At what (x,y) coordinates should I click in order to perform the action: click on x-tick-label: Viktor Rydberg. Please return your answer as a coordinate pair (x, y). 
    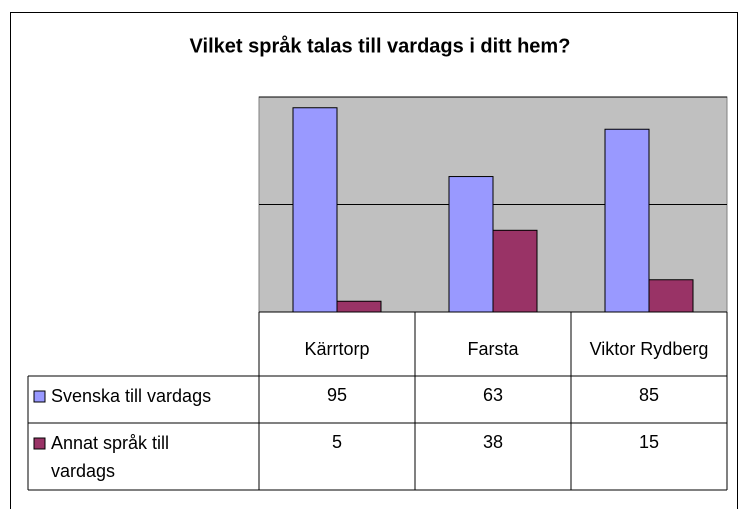
    Looking at the image, I should click on (649, 349).